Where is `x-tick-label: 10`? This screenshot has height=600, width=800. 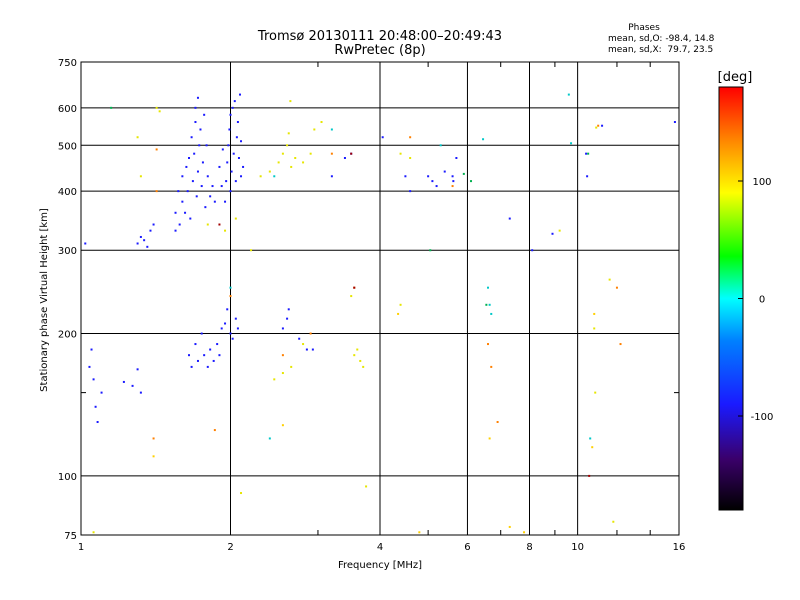
x-tick-label: 10 is located at coordinates (577, 547).